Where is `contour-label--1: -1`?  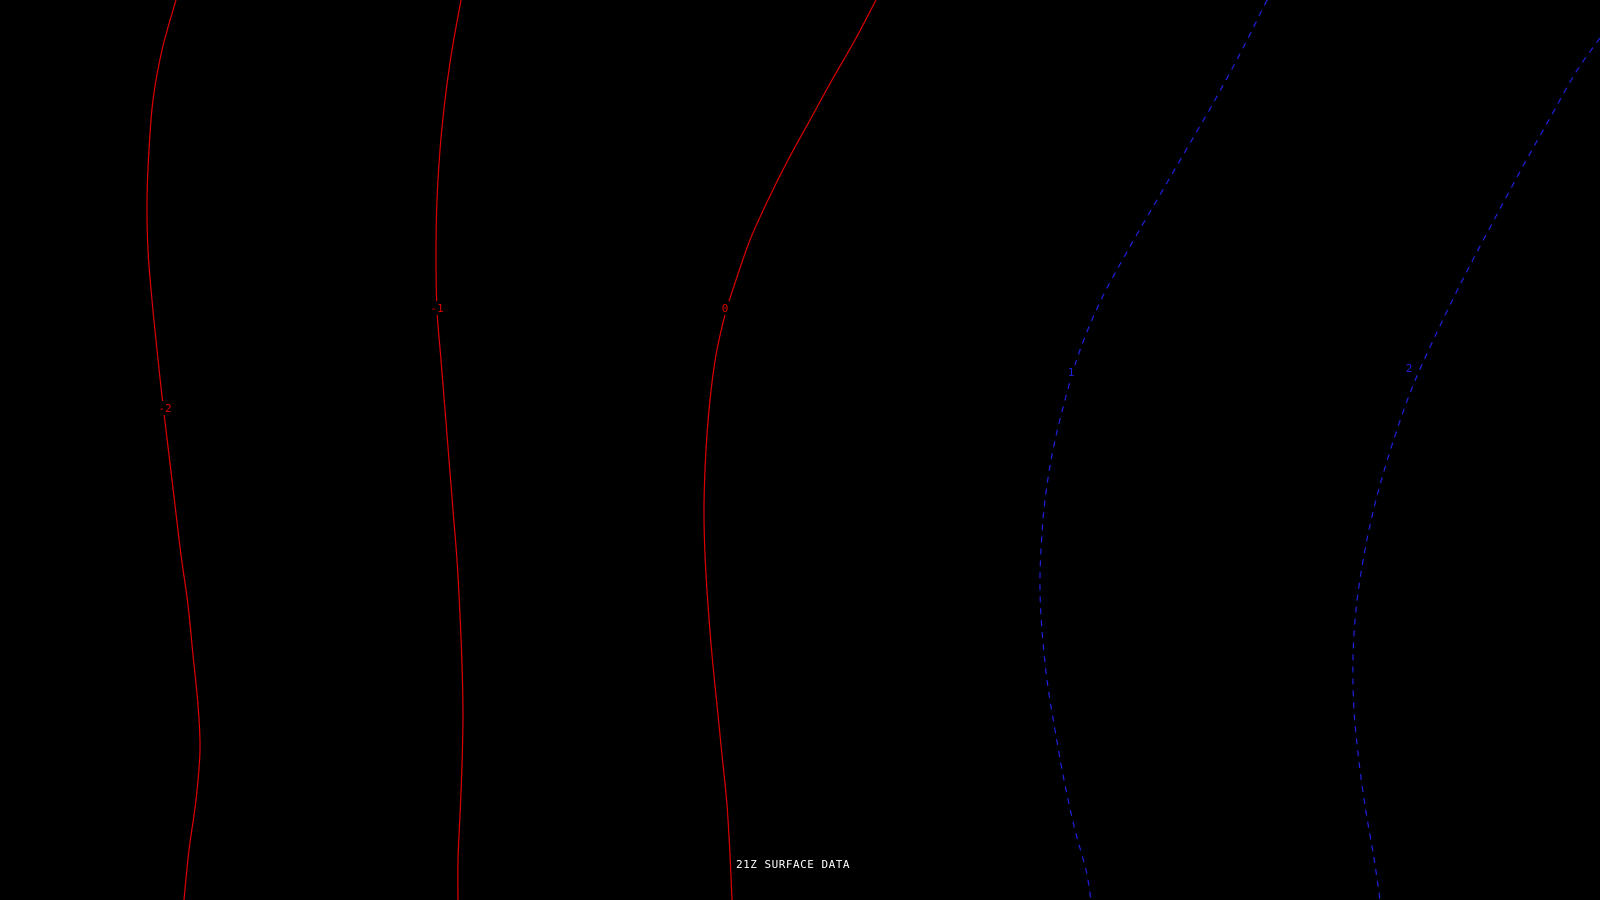
contour-label--1: -1 is located at coordinates (436, 308).